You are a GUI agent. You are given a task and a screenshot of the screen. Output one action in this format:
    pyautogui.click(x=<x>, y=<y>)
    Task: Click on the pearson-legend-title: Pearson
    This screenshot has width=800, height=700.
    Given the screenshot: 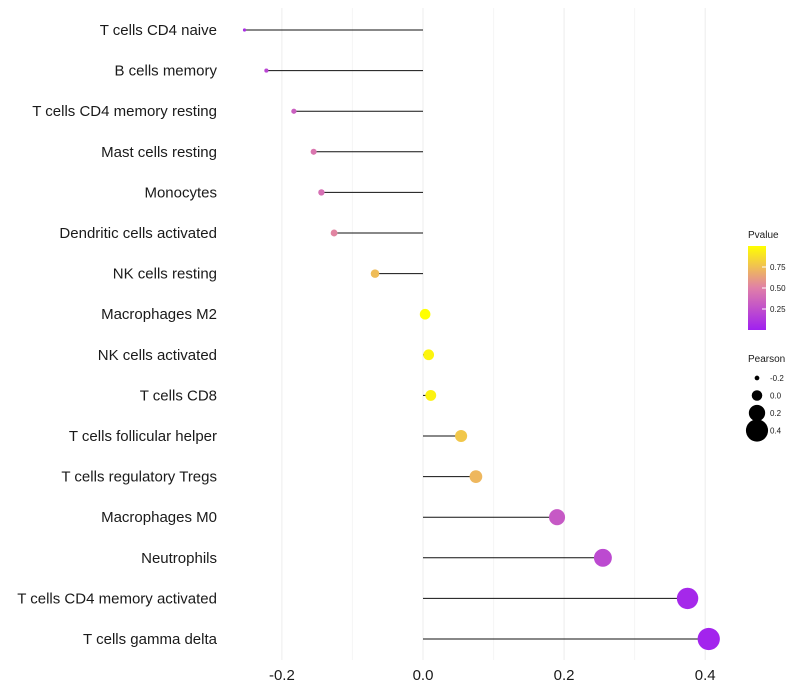 What is the action you would take?
    pyautogui.click(x=766, y=359)
    